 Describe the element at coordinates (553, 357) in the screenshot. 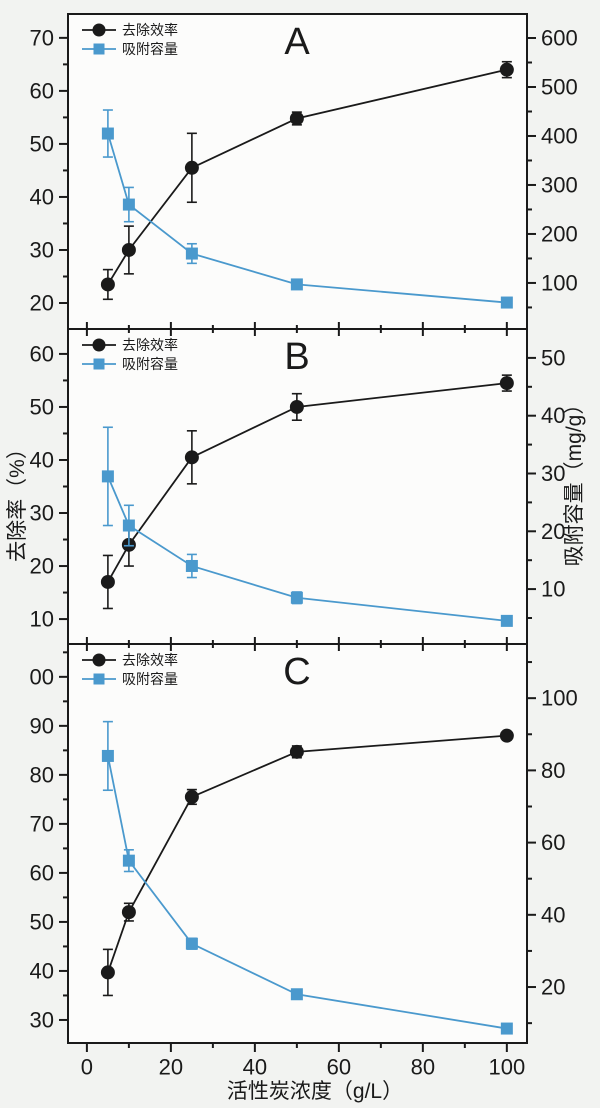

I see `right-tick-label: 50` at that location.